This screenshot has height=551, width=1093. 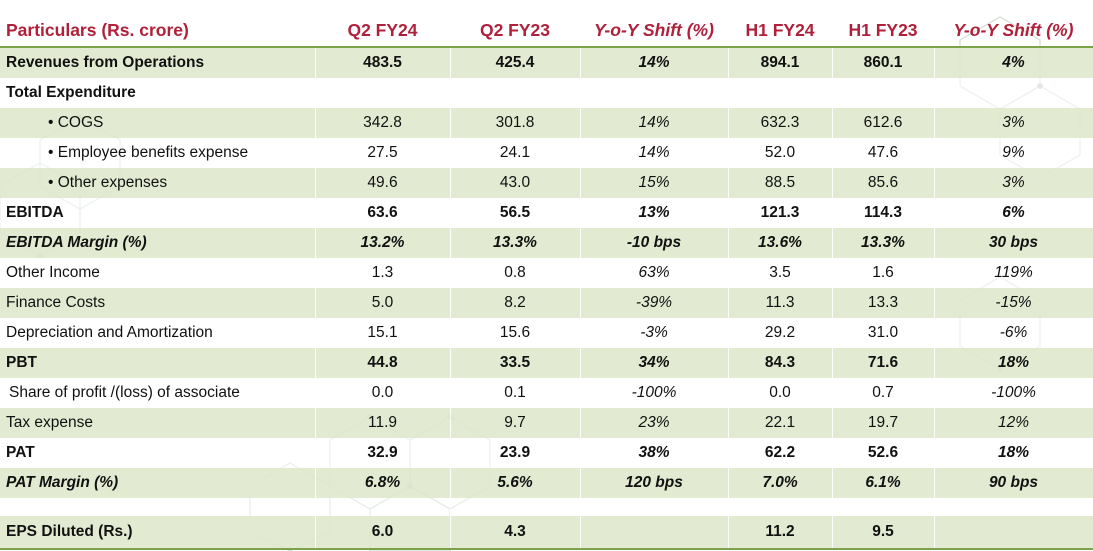 I want to click on cell-h1-fy24: 3.5, so click(x=780, y=273).